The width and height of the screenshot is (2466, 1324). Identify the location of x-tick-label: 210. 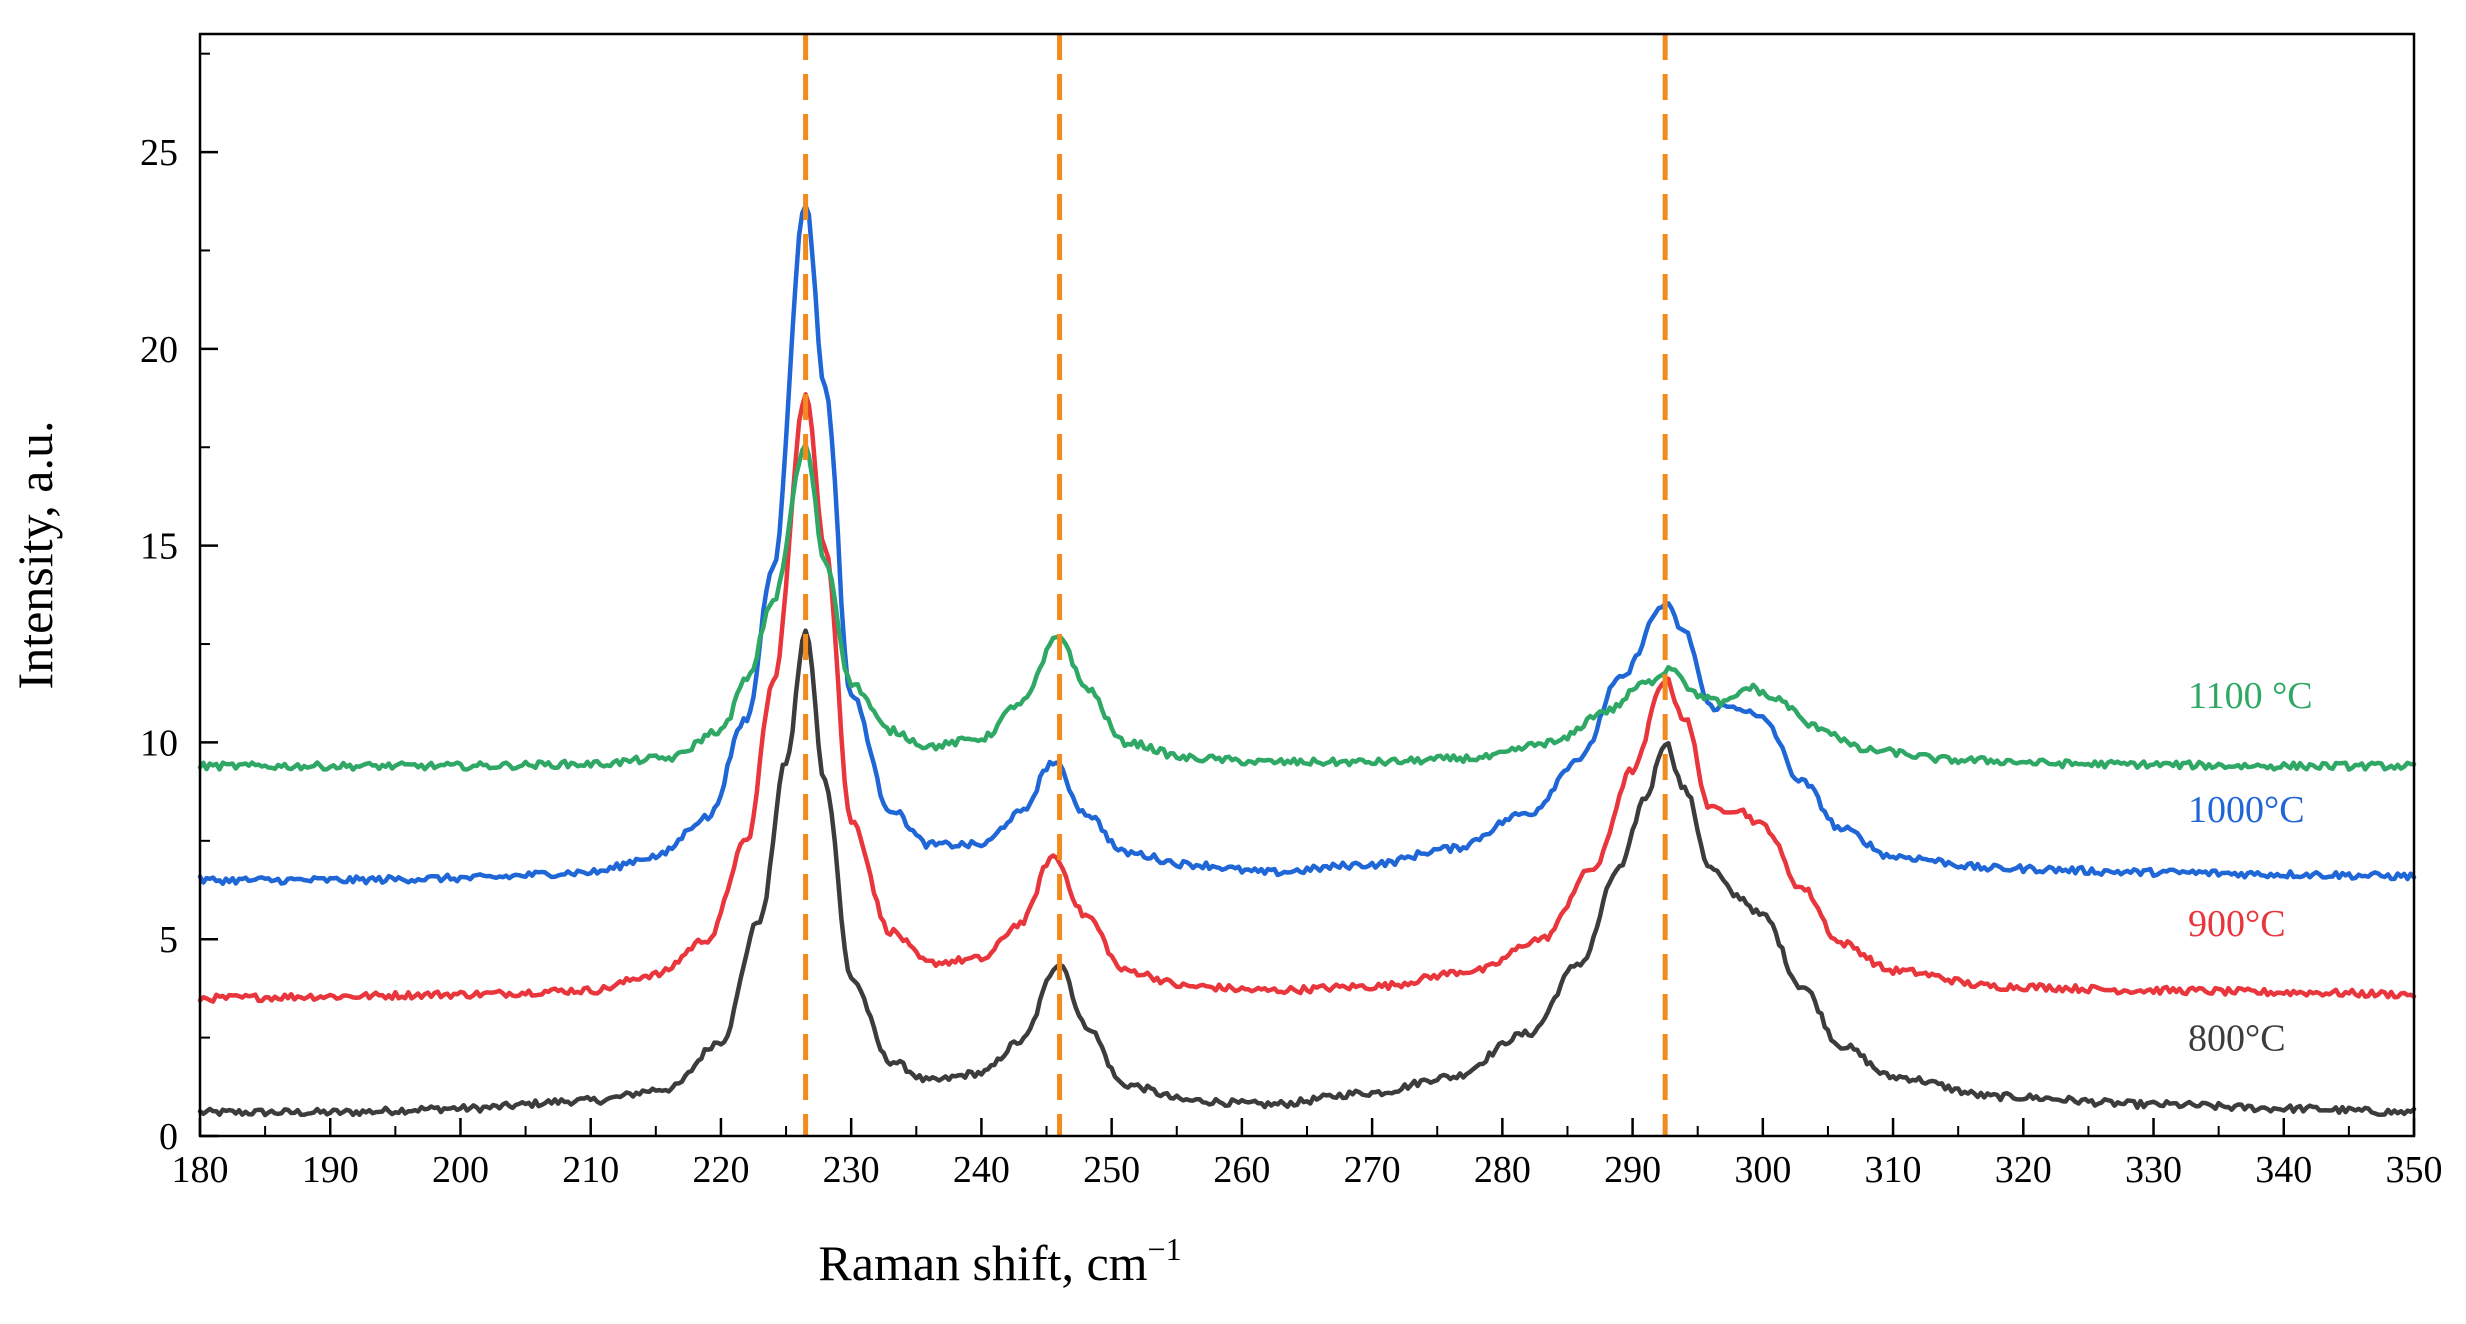
(590, 1170).